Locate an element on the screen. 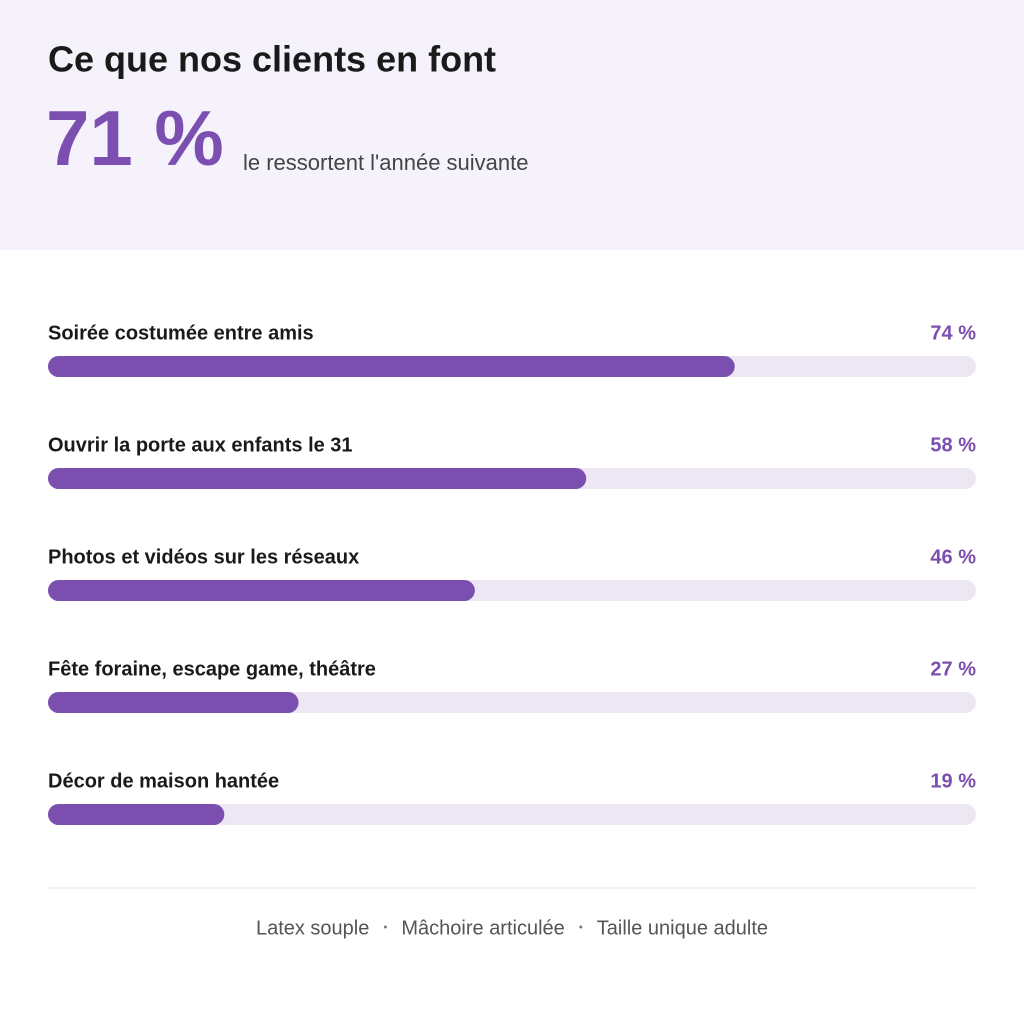 The image size is (1024, 1024). footer-item: Mâchoire articulée is located at coordinates (482, 928).